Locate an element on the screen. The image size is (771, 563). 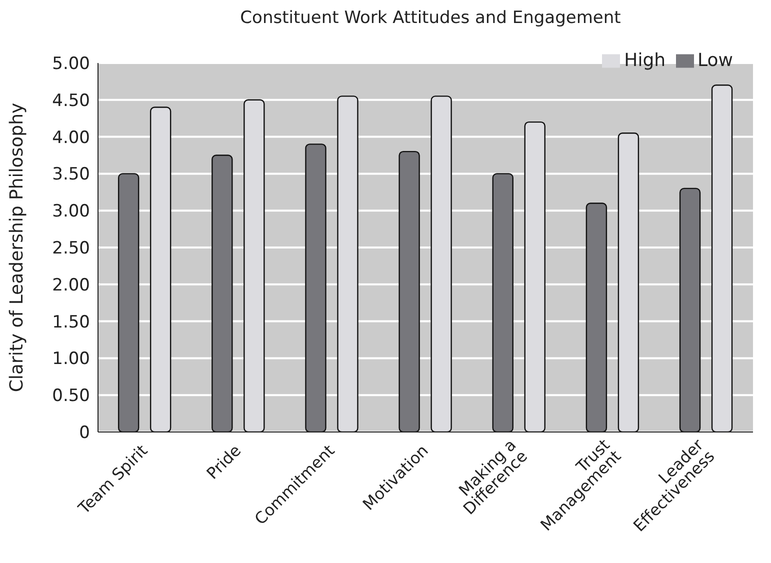
y-tick-label: 4.00 is located at coordinates (71, 138).